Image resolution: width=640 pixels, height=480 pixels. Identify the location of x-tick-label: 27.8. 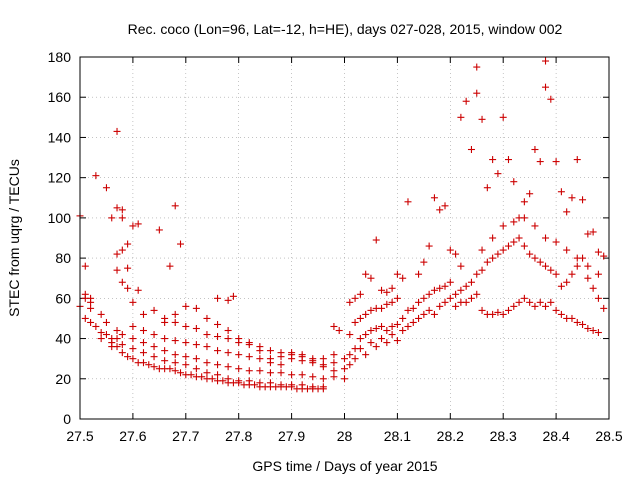
(238, 436).